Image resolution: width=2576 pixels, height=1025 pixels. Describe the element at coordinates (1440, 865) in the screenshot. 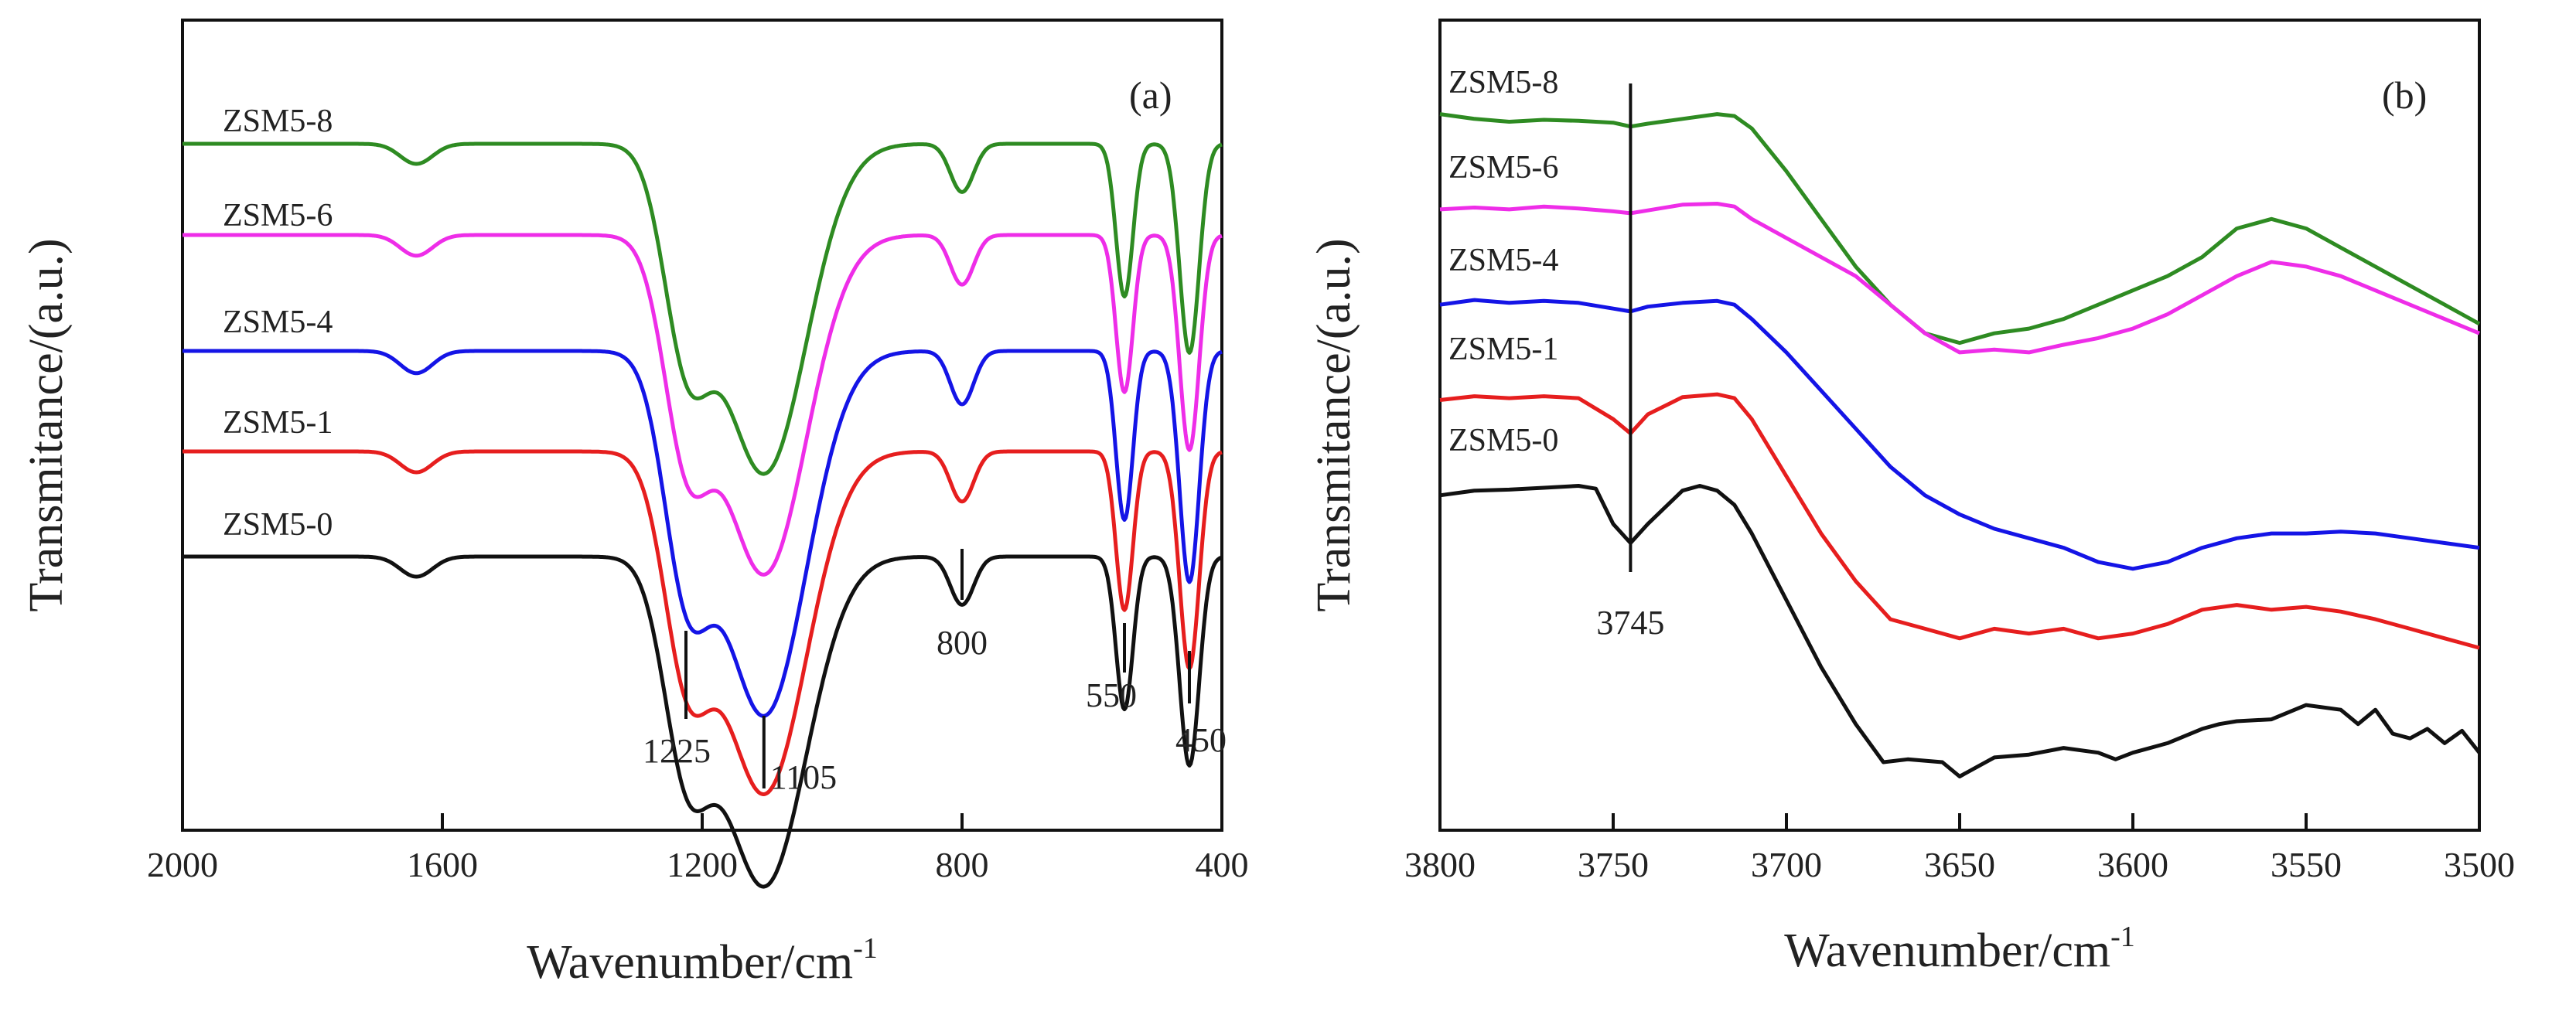

I see `panel-b-x-tick-label-3800: 3800` at that location.